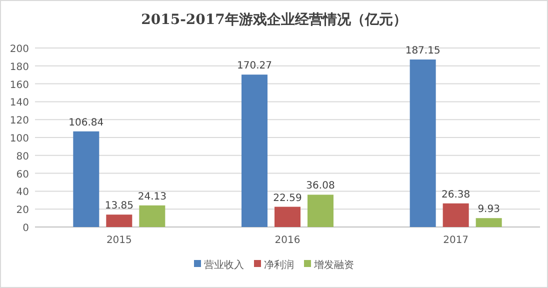  What do you see at coordinates (19, 103) in the screenshot?
I see `y-tick-label: 140` at bounding box center [19, 103].